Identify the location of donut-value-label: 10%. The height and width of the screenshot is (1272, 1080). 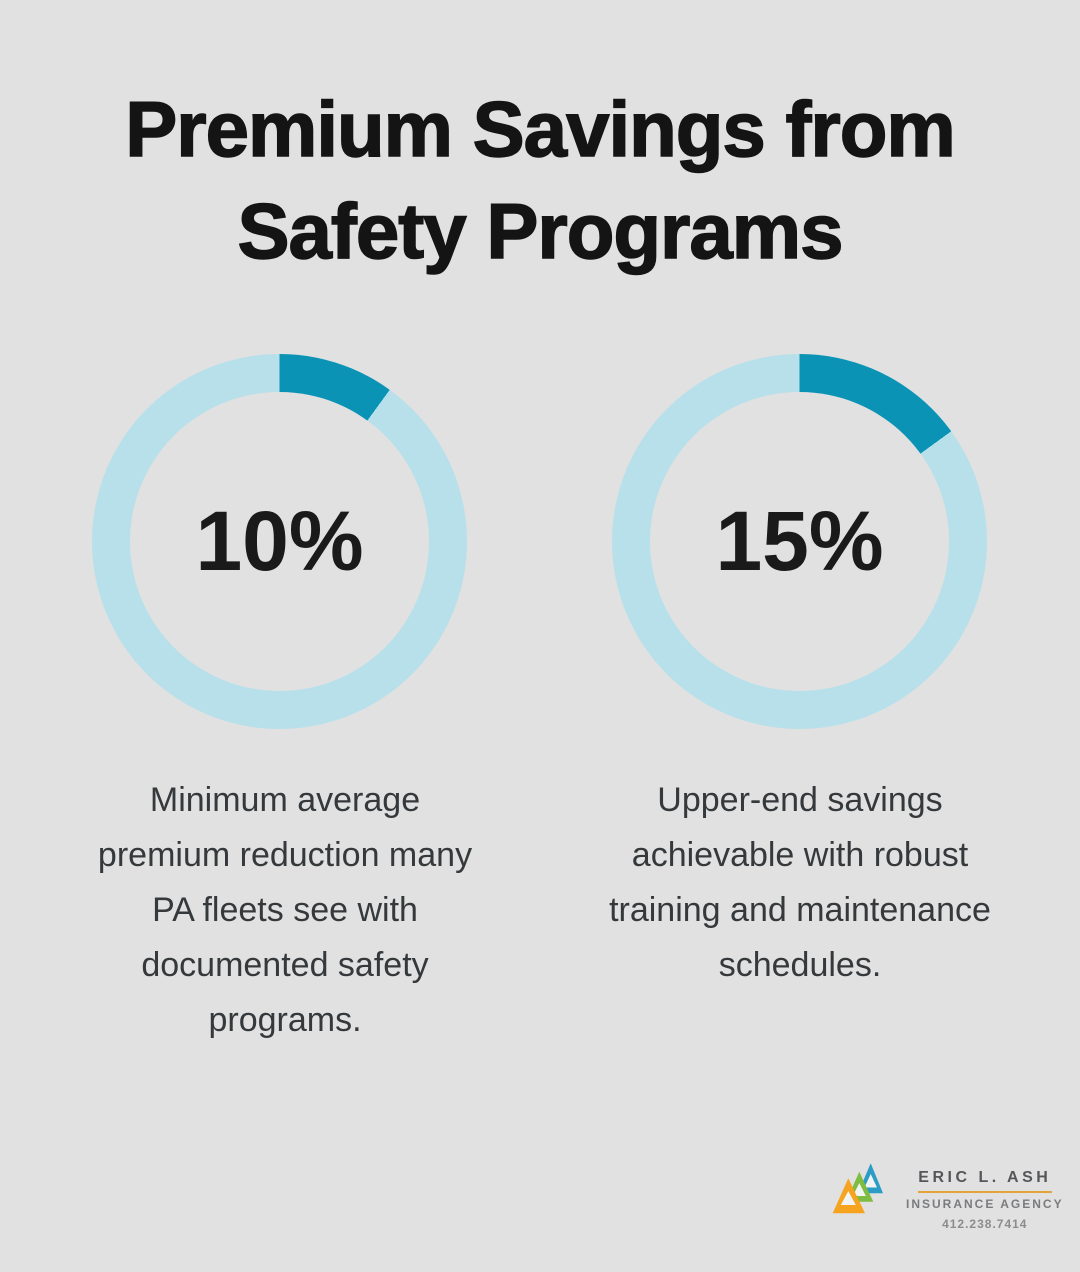
(279, 541).